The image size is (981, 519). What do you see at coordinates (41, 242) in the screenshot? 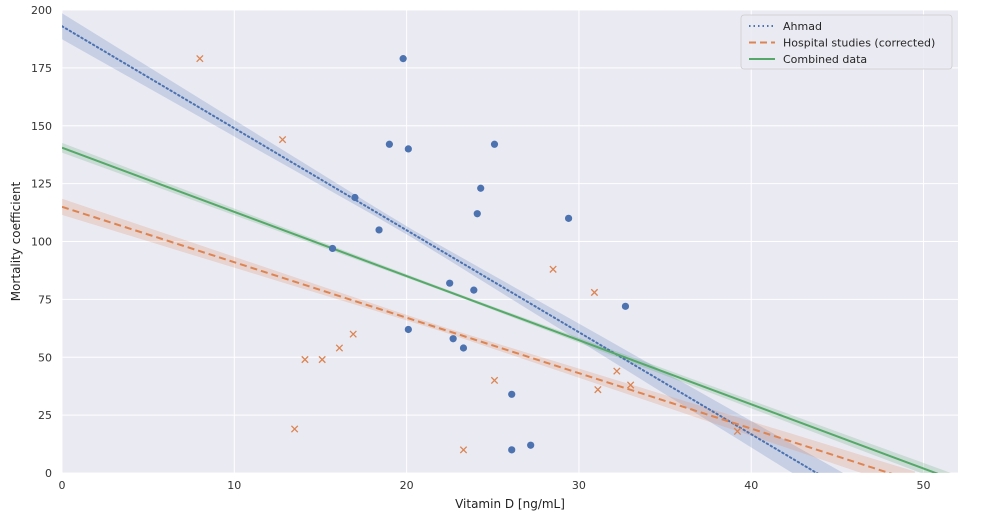
I see `y-tick-label: 100` at bounding box center [41, 242].